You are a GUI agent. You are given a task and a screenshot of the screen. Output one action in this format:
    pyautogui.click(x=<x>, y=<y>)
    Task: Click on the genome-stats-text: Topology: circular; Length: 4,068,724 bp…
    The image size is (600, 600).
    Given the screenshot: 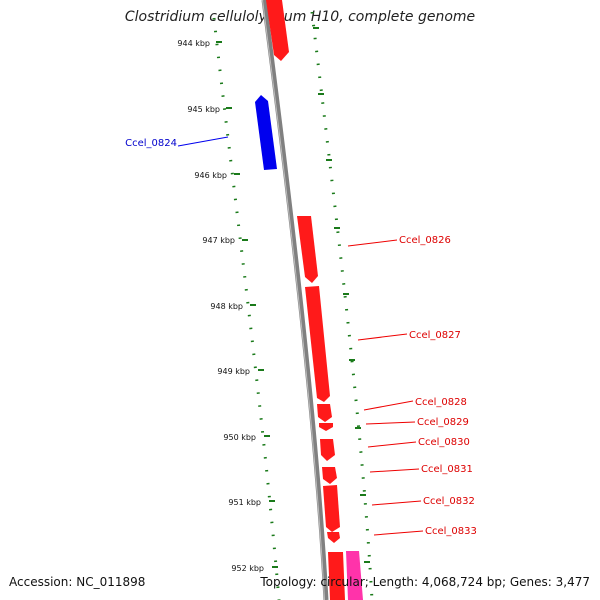 What is the action you would take?
    pyautogui.click(x=425, y=582)
    